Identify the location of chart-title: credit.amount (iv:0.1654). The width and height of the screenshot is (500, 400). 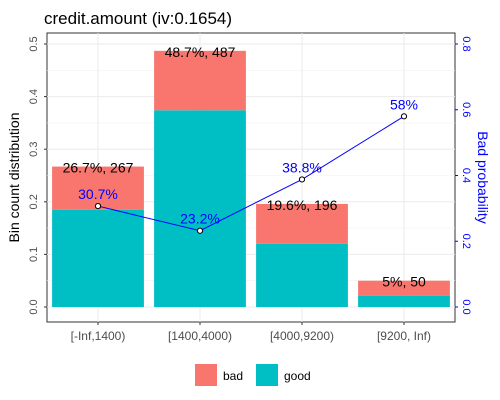
(138, 18).